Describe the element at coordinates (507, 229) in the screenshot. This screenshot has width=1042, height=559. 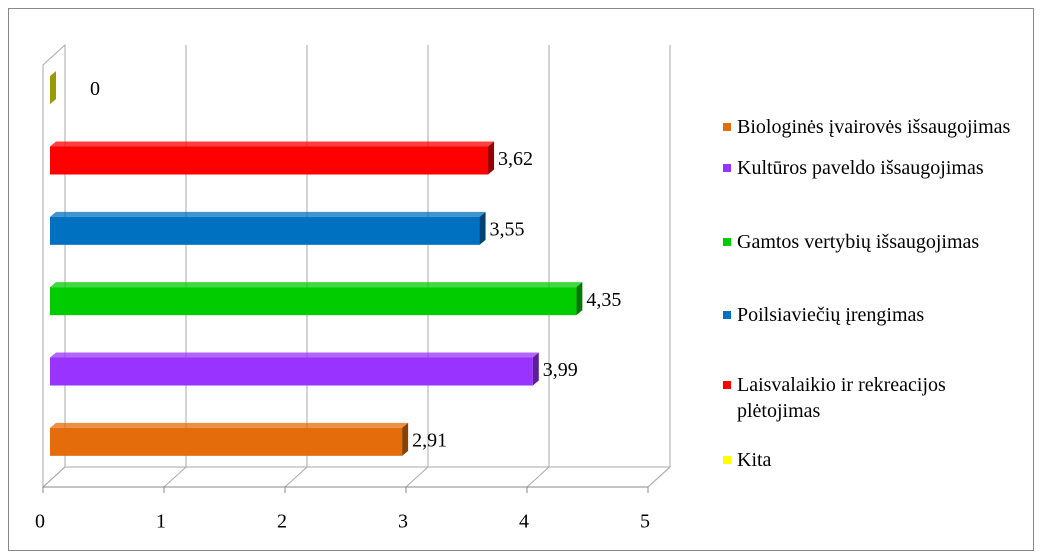
I see `value-label: 3,55` at that location.